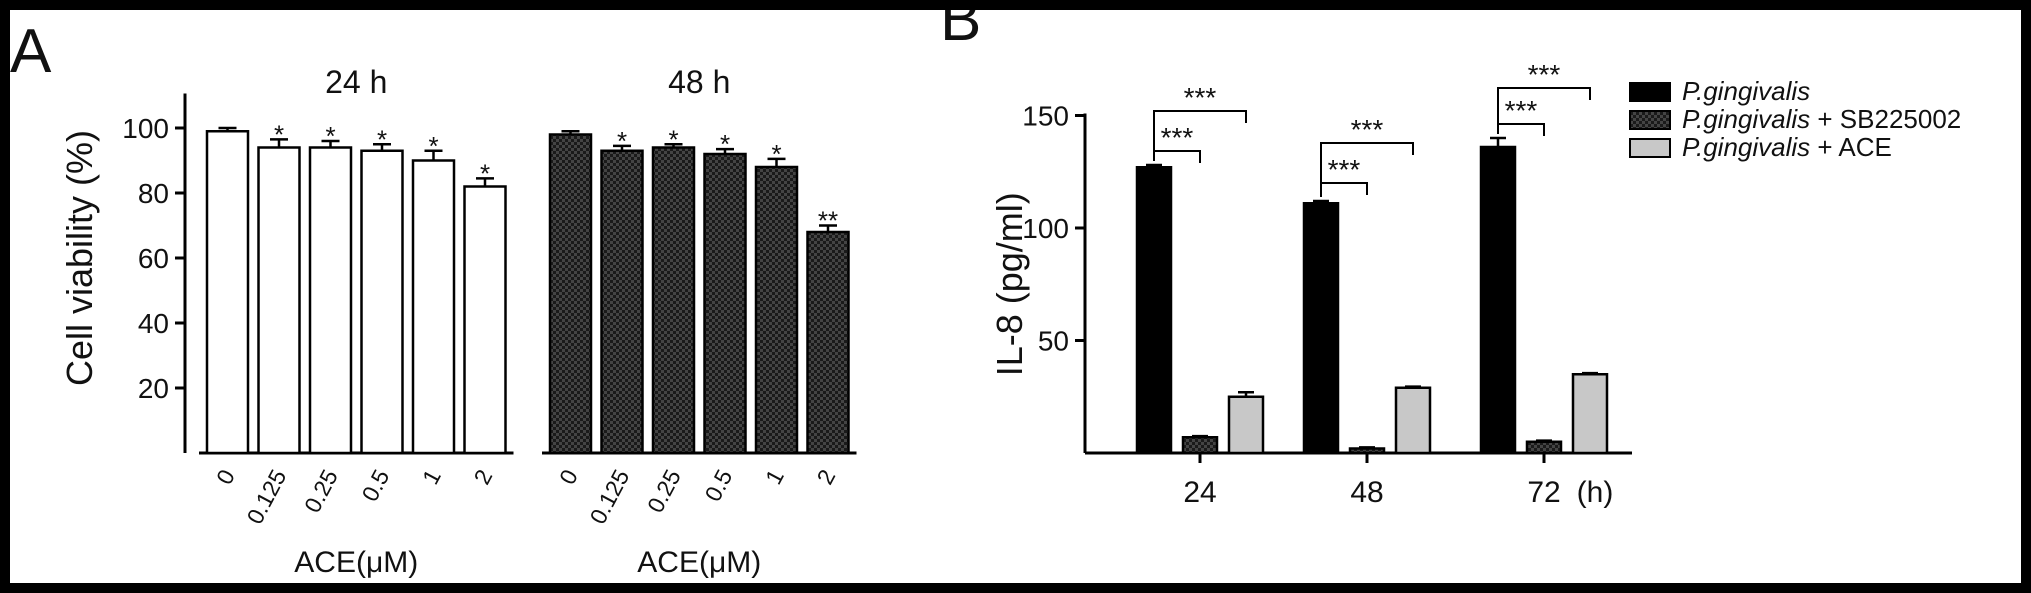 The height and width of the screenshot is (593, 2031). I want to click on y-tick-label: 80, so click(153, 193).